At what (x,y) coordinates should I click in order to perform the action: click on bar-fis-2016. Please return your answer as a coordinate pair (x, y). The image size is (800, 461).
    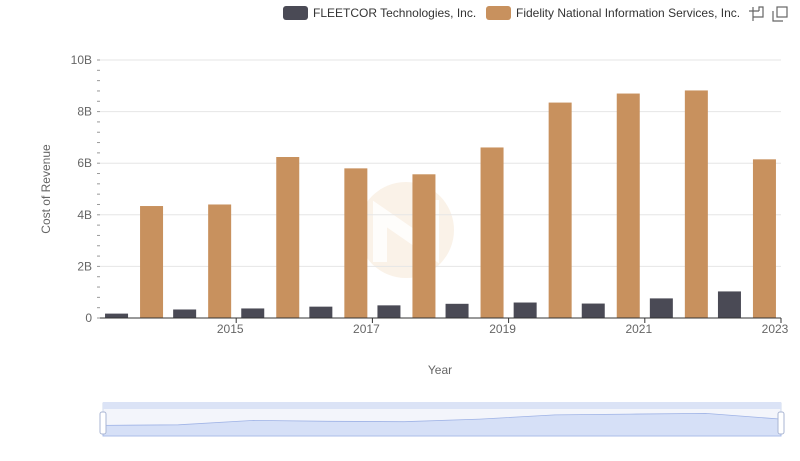
    Looking at the image, I should click on (288, 237).